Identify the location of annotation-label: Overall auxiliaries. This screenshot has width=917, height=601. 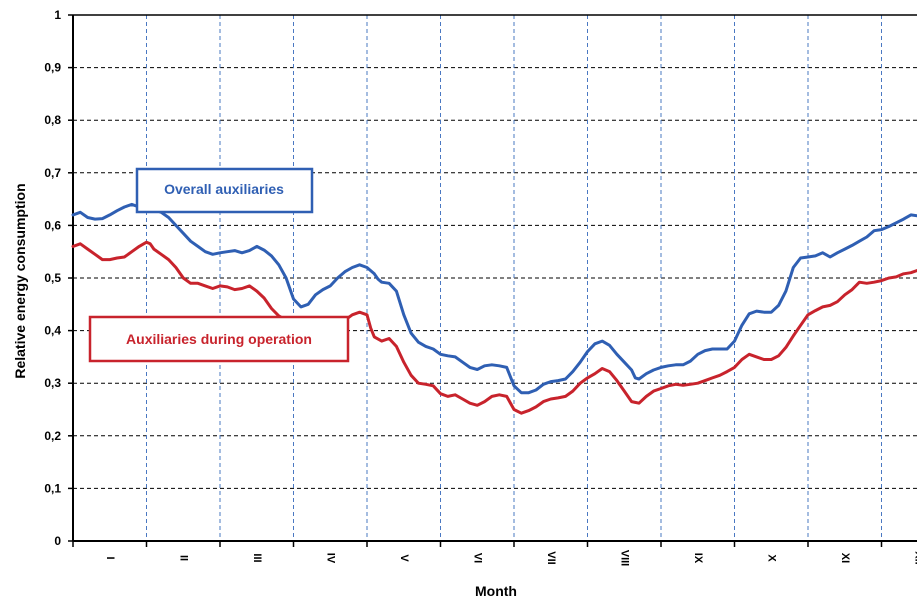
(224, 189).